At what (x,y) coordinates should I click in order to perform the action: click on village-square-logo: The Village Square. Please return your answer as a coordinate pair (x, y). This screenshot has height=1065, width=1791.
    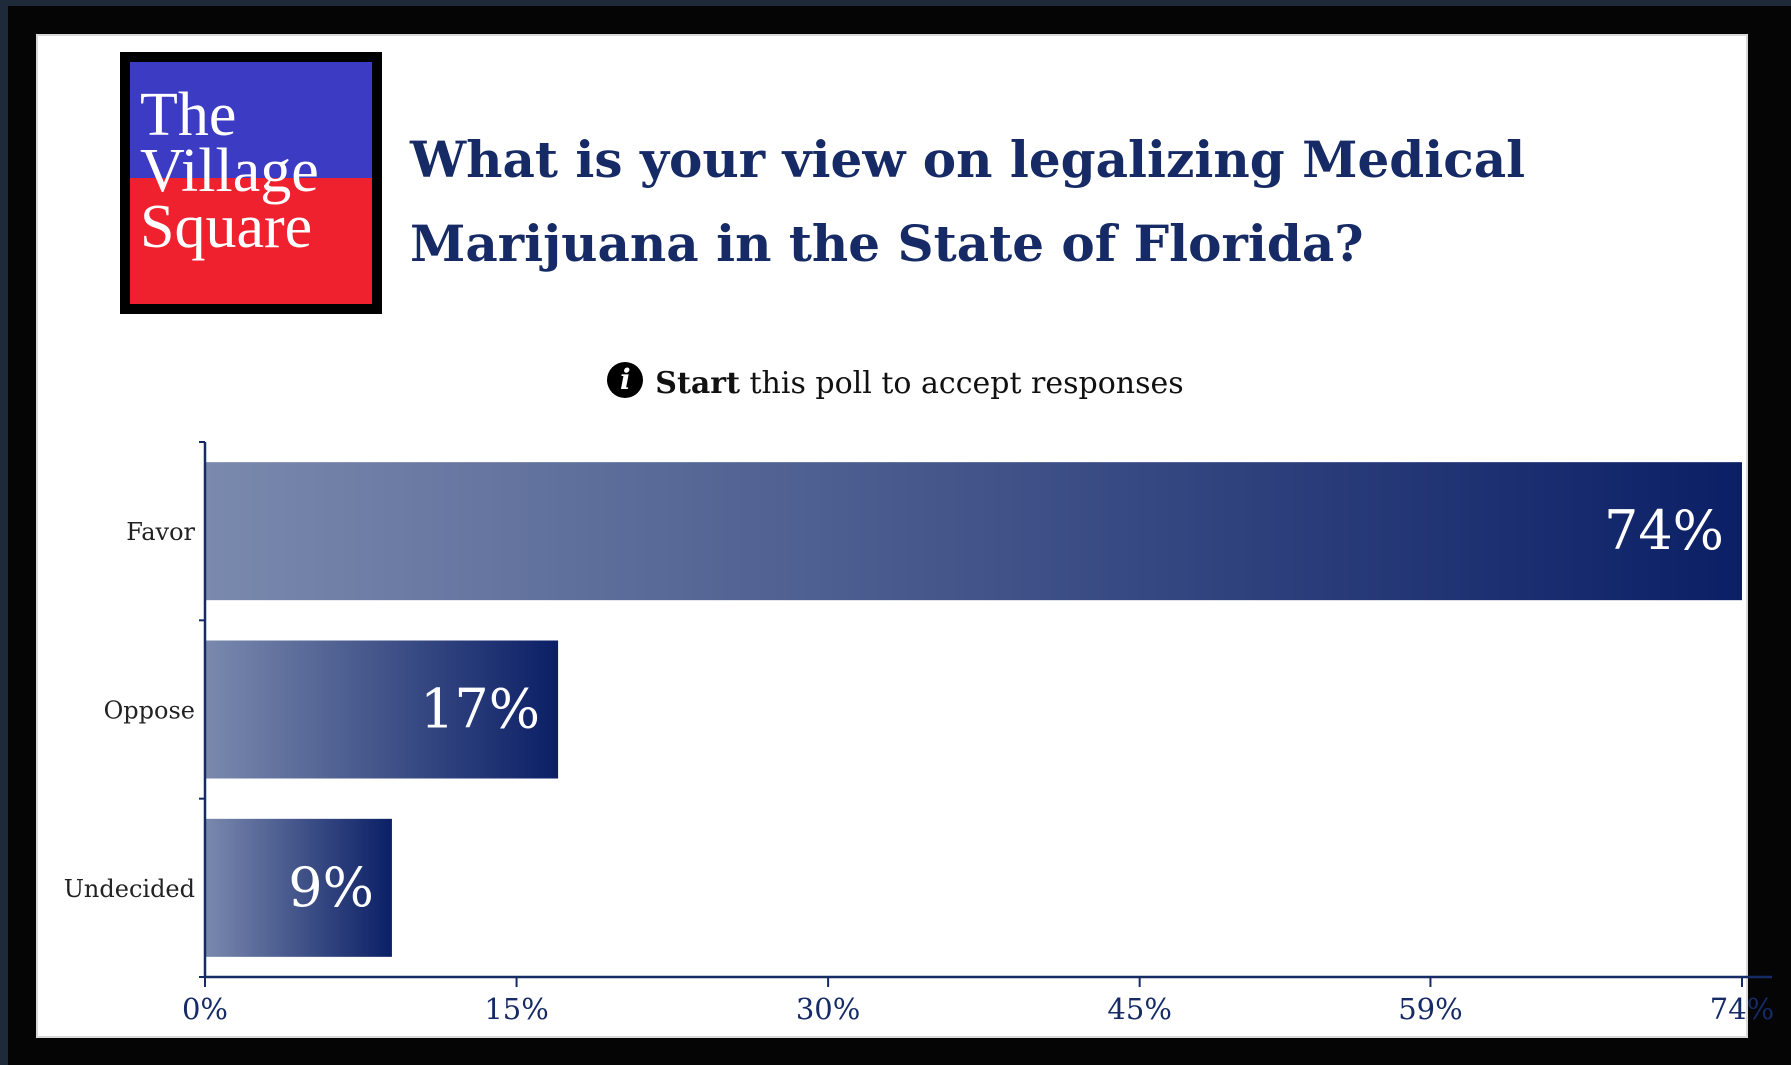
    Looking at the image, I should click on (251, 183).